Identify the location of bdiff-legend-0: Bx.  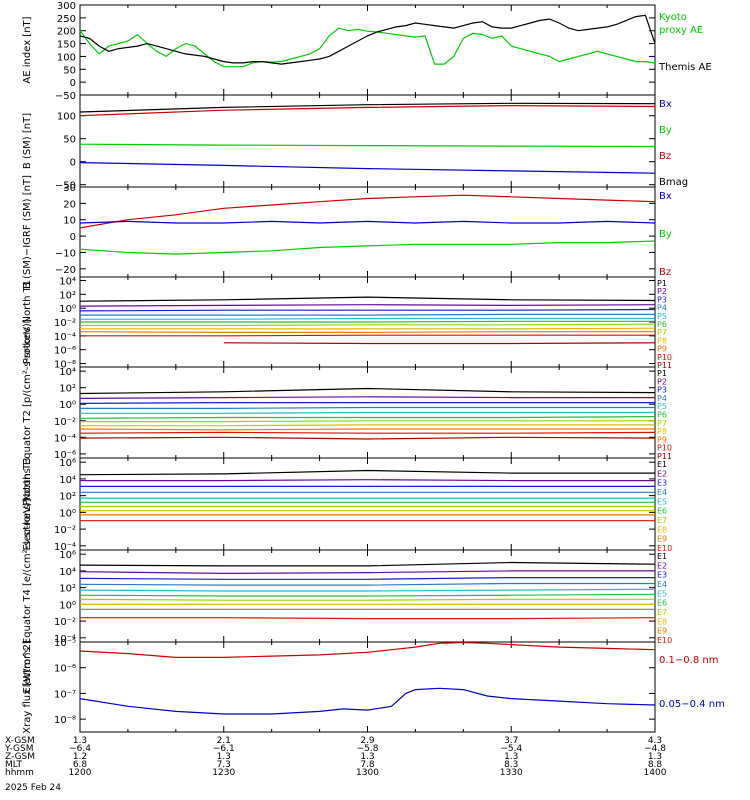
(665, 196).